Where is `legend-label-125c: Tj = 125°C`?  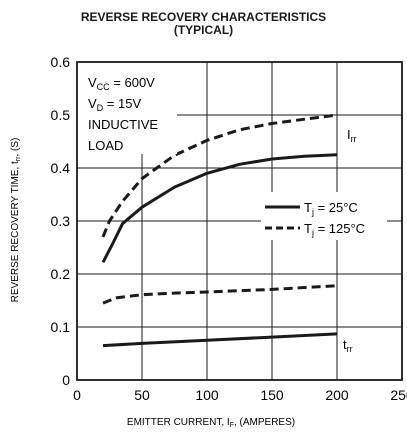
legend-label-125c: Tj = 125°C is located at coordinates (334, 229).